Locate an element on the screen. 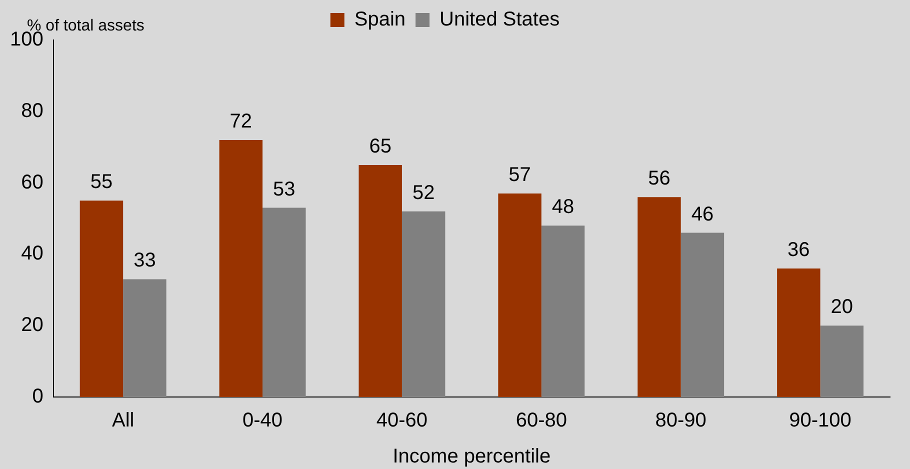  data-label: 55 is located at coordinates (101, 182).